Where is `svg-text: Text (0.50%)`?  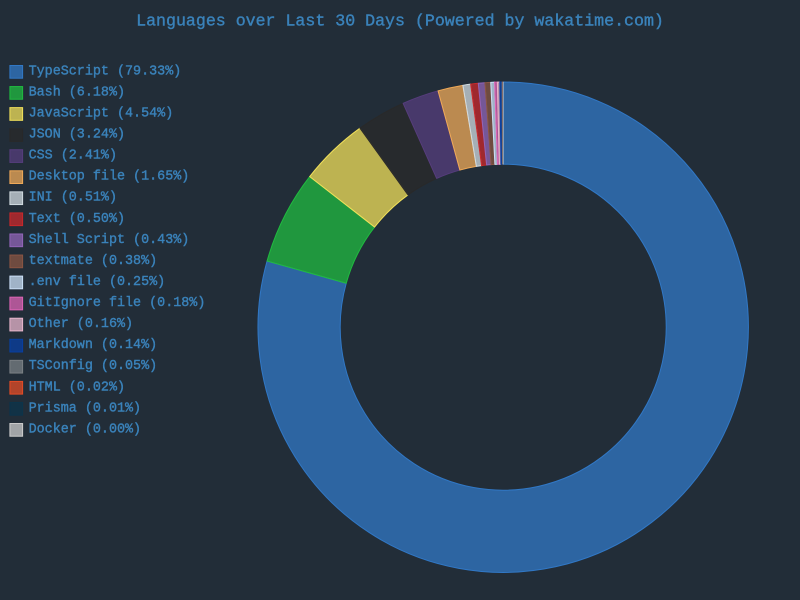 svg-text: Text (0.50%) is located at coordinates (77, 219).